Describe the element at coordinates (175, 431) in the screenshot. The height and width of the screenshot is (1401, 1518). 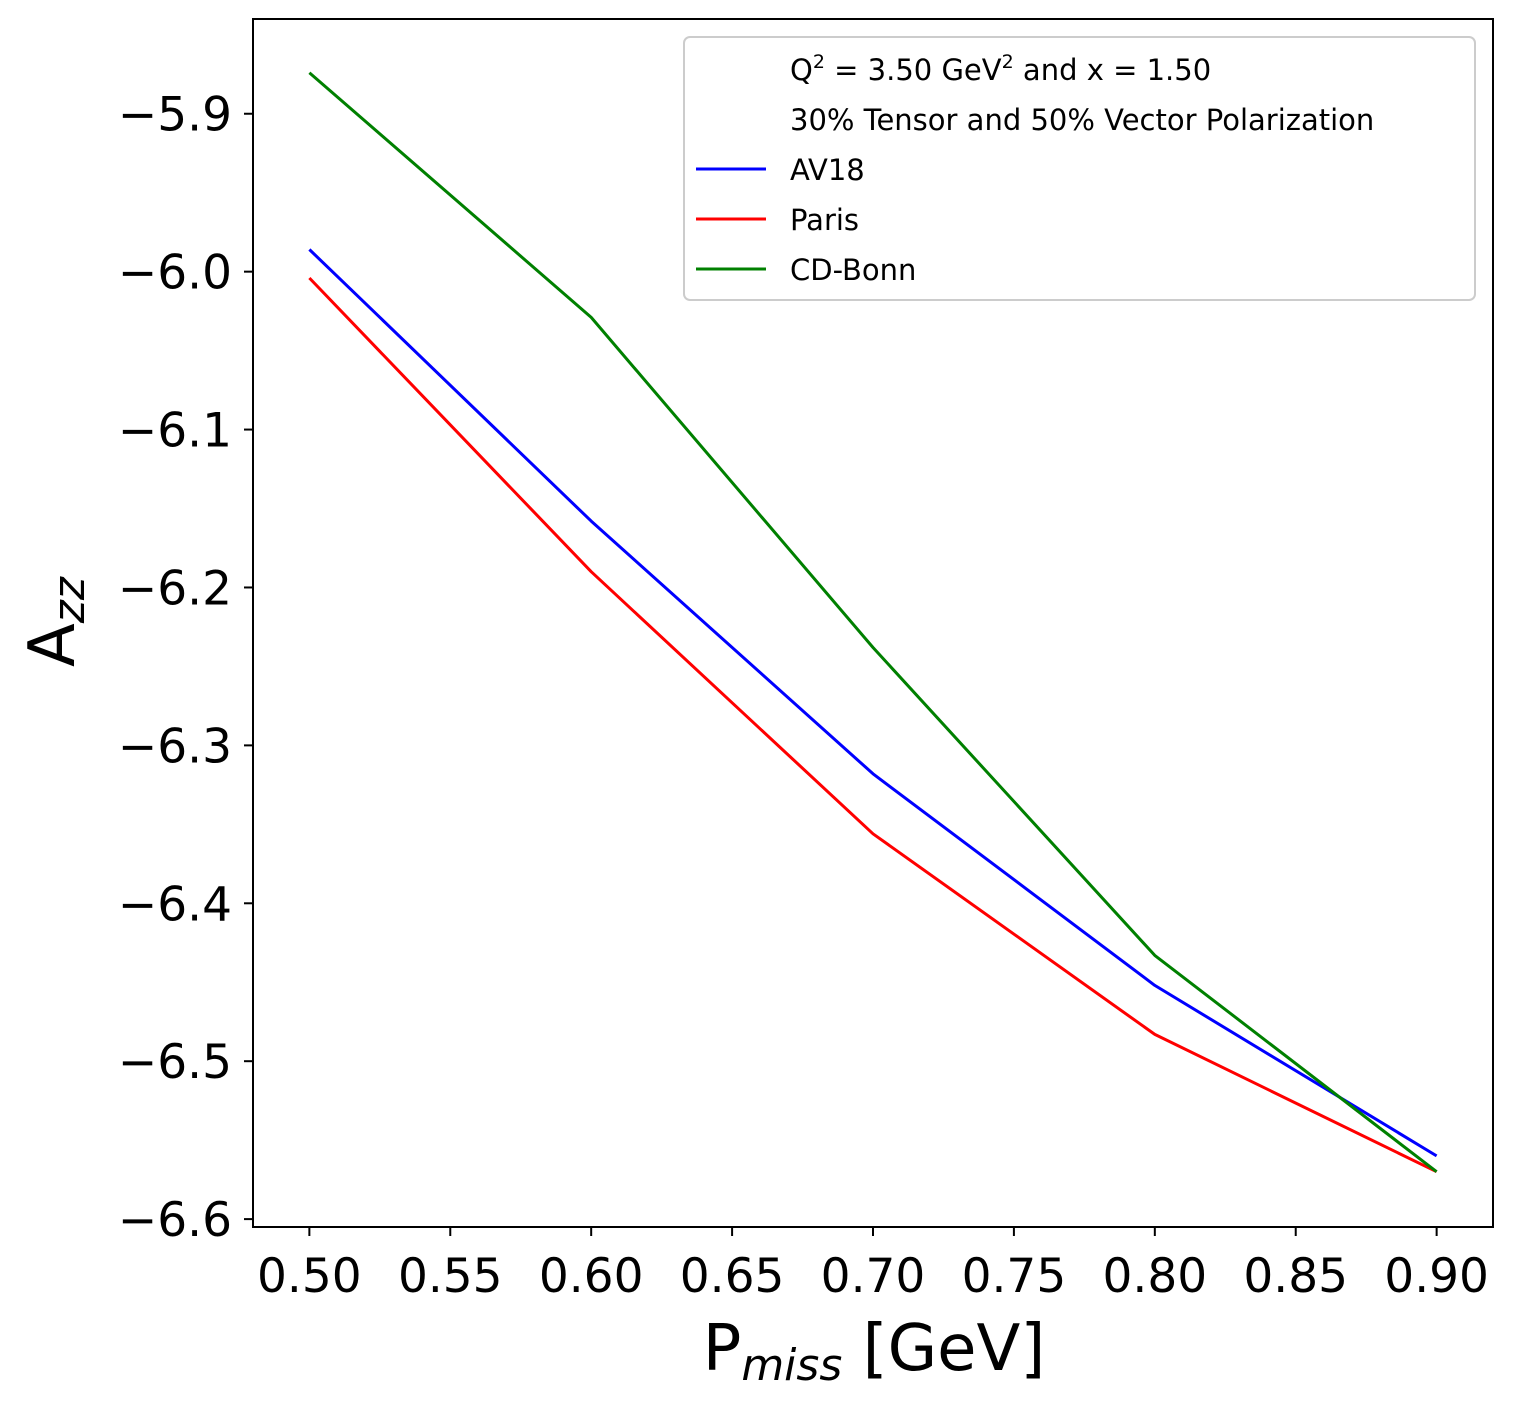
I see `y-tick-label: −6.1` at that location.